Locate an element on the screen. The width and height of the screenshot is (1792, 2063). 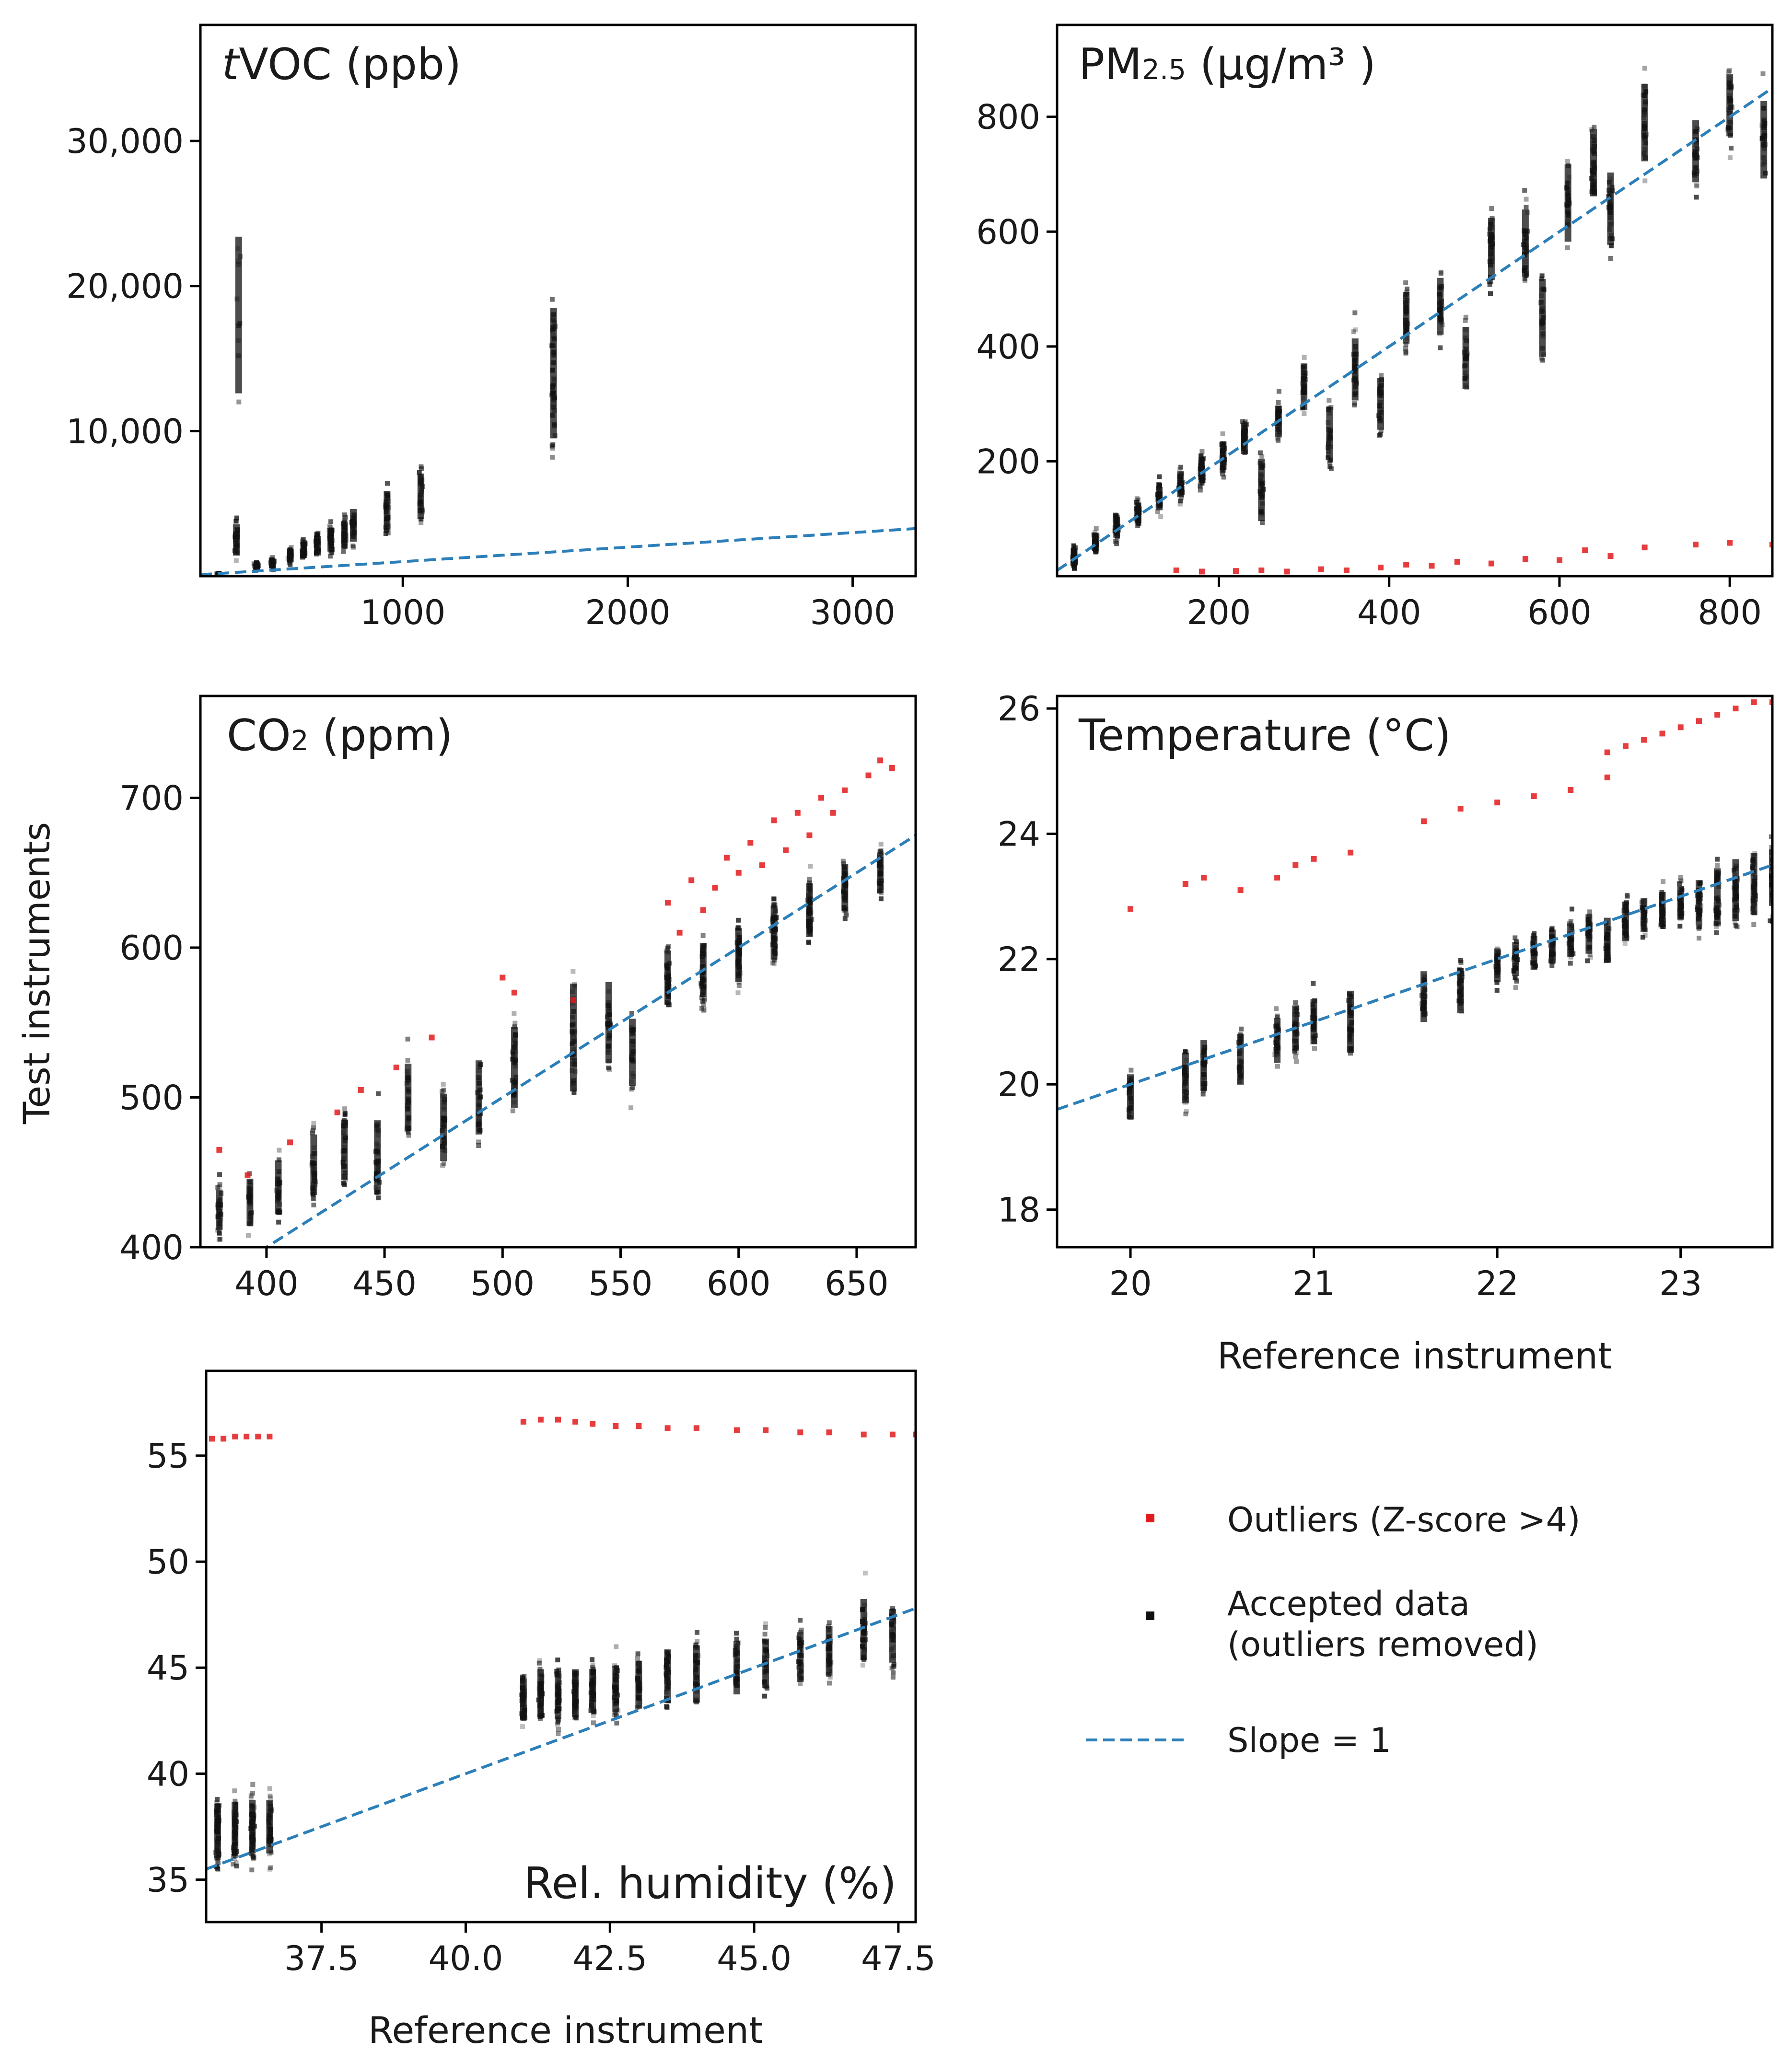
pm25-y-tick-label: 600 is located at coordinates (1008, 232).